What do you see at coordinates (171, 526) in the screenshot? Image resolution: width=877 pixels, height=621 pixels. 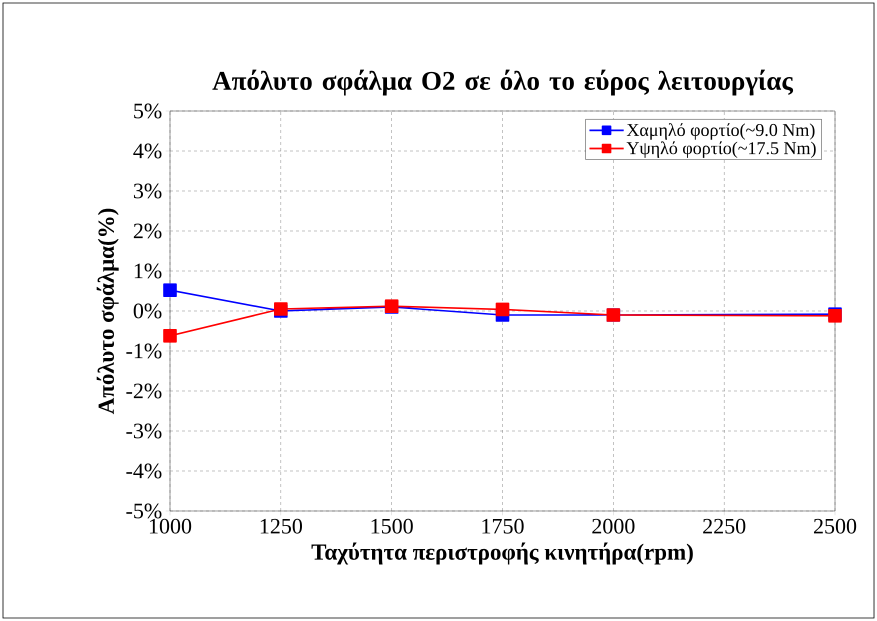 I see `x-tick-label: 1000` at bounding box center [171, 526].